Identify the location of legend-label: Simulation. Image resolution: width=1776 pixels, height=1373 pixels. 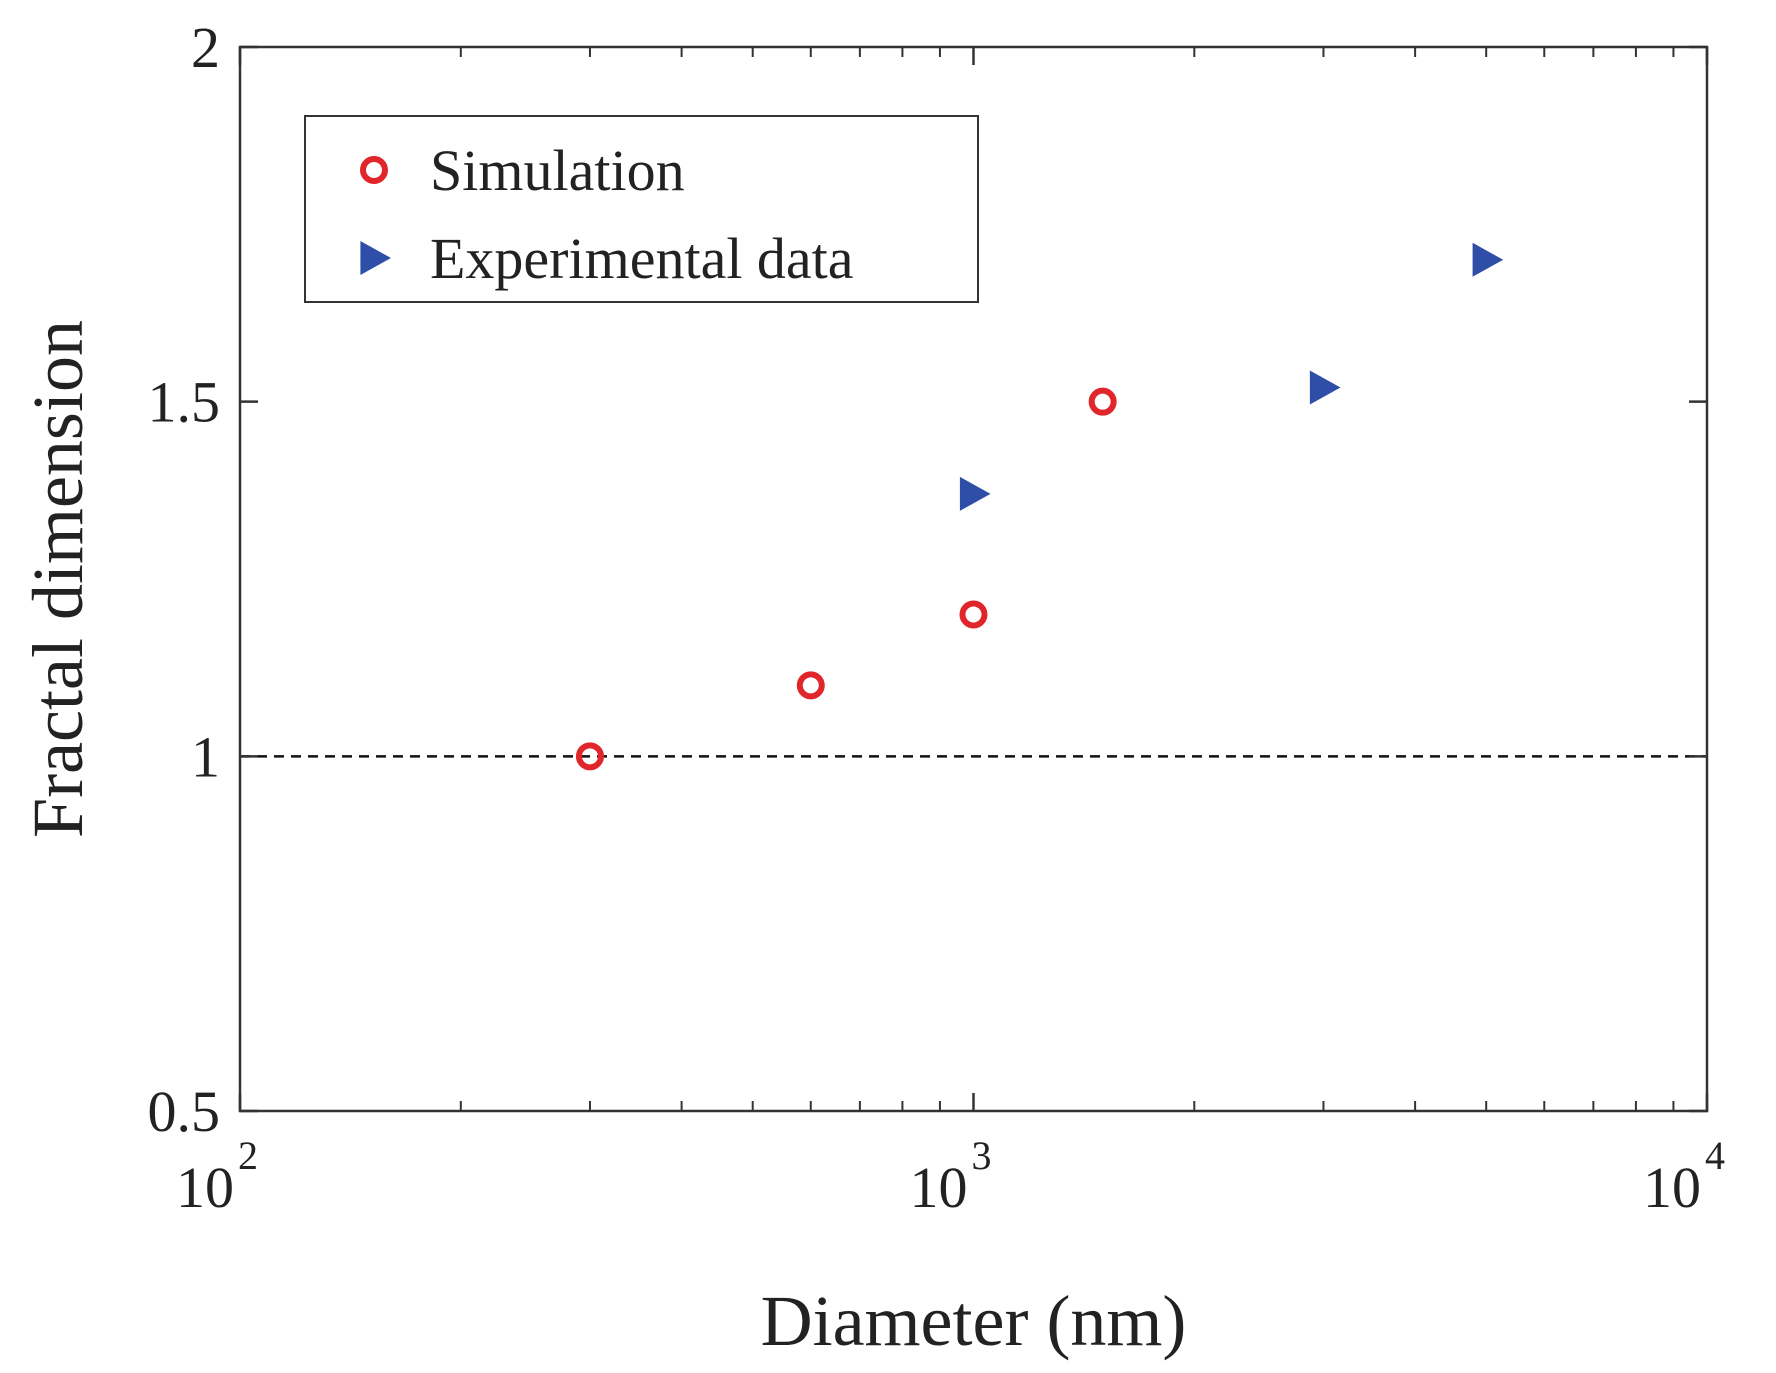
(557, 170).